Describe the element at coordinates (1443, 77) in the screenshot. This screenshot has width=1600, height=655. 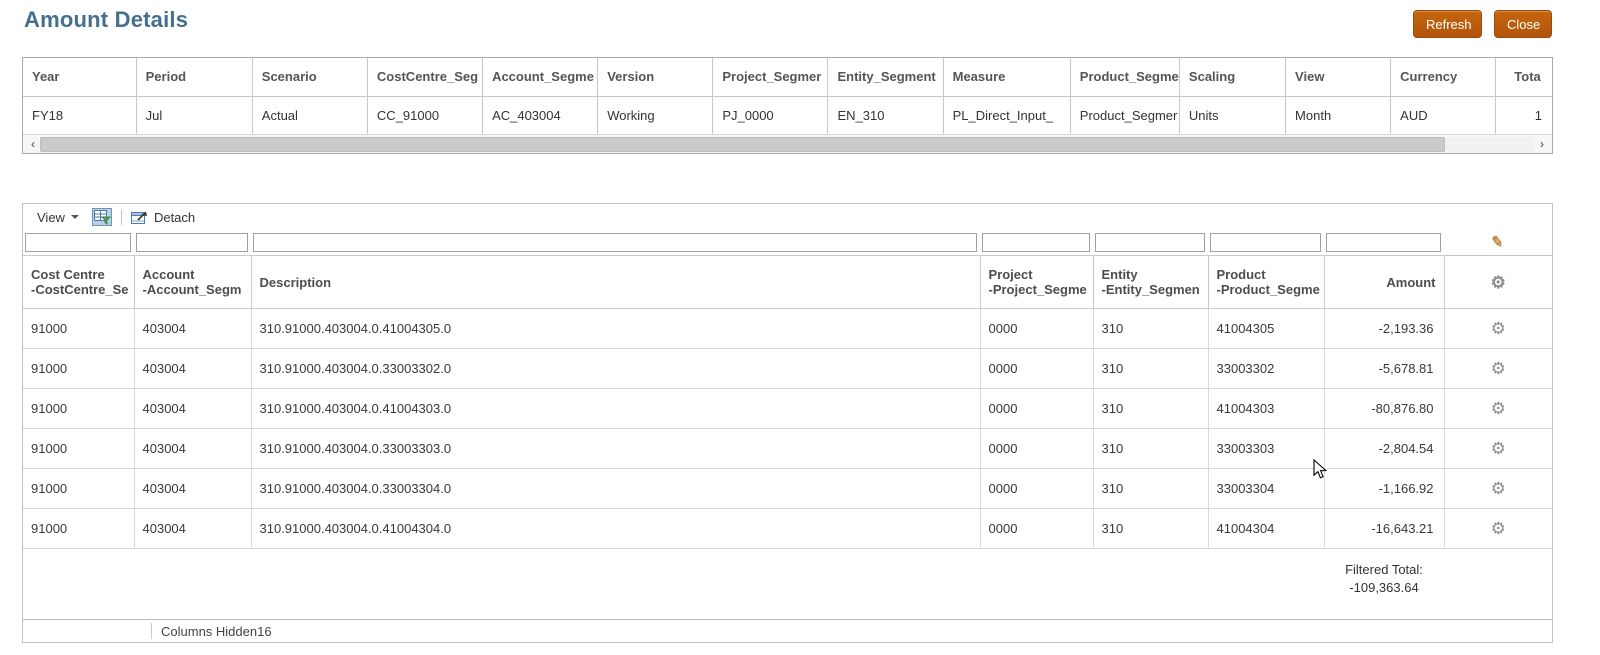
I see `context-col-currency: Currency` at that location.